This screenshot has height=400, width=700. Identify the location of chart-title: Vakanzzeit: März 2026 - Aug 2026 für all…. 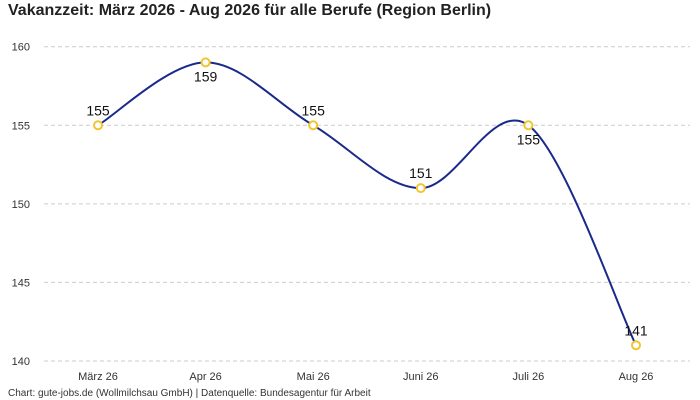
(250, 10).